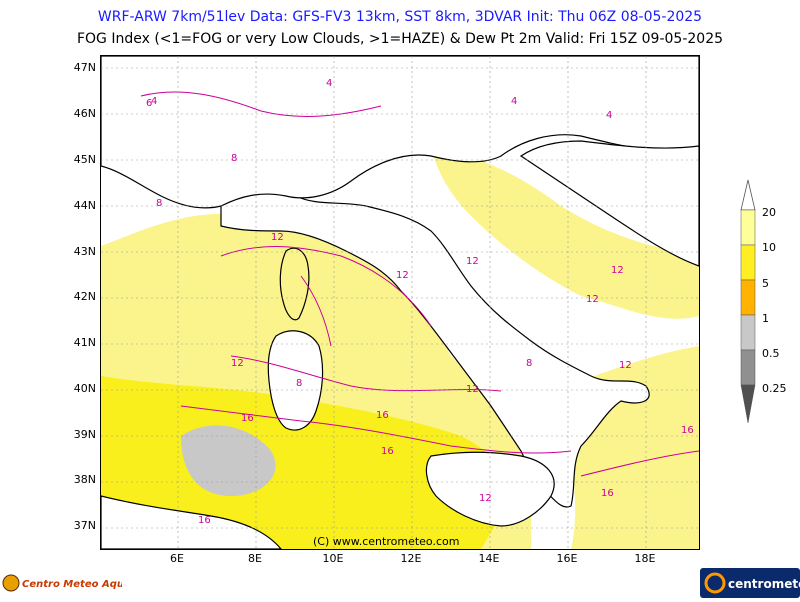 The height and width of the screenshot is (602, 800). Describe the element at coordinates (84, 205) in the screenshot. I see `lat-label: 44N` at that location.